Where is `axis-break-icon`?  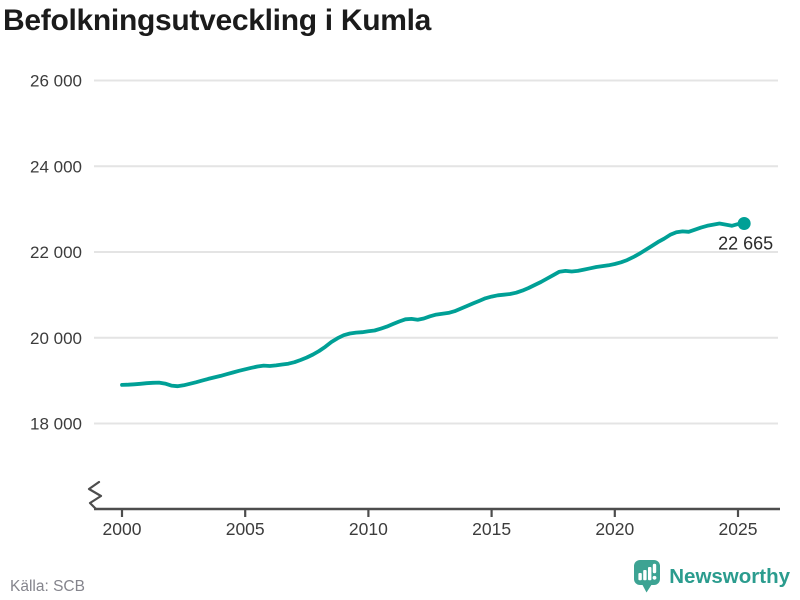 axis-break-icon is located at coordinates (95, 495).